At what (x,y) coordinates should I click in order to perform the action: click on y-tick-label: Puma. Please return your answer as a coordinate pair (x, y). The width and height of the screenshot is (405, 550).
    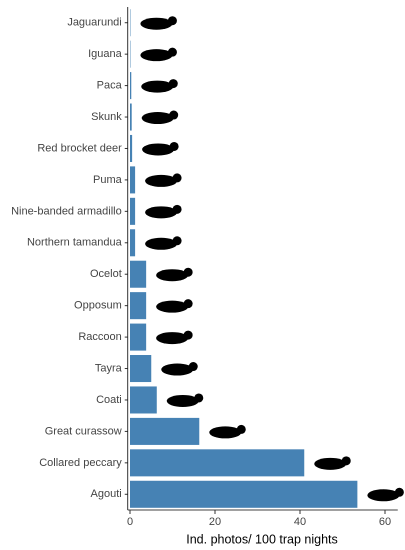
    Looking at the image, I should click on (108, 180).